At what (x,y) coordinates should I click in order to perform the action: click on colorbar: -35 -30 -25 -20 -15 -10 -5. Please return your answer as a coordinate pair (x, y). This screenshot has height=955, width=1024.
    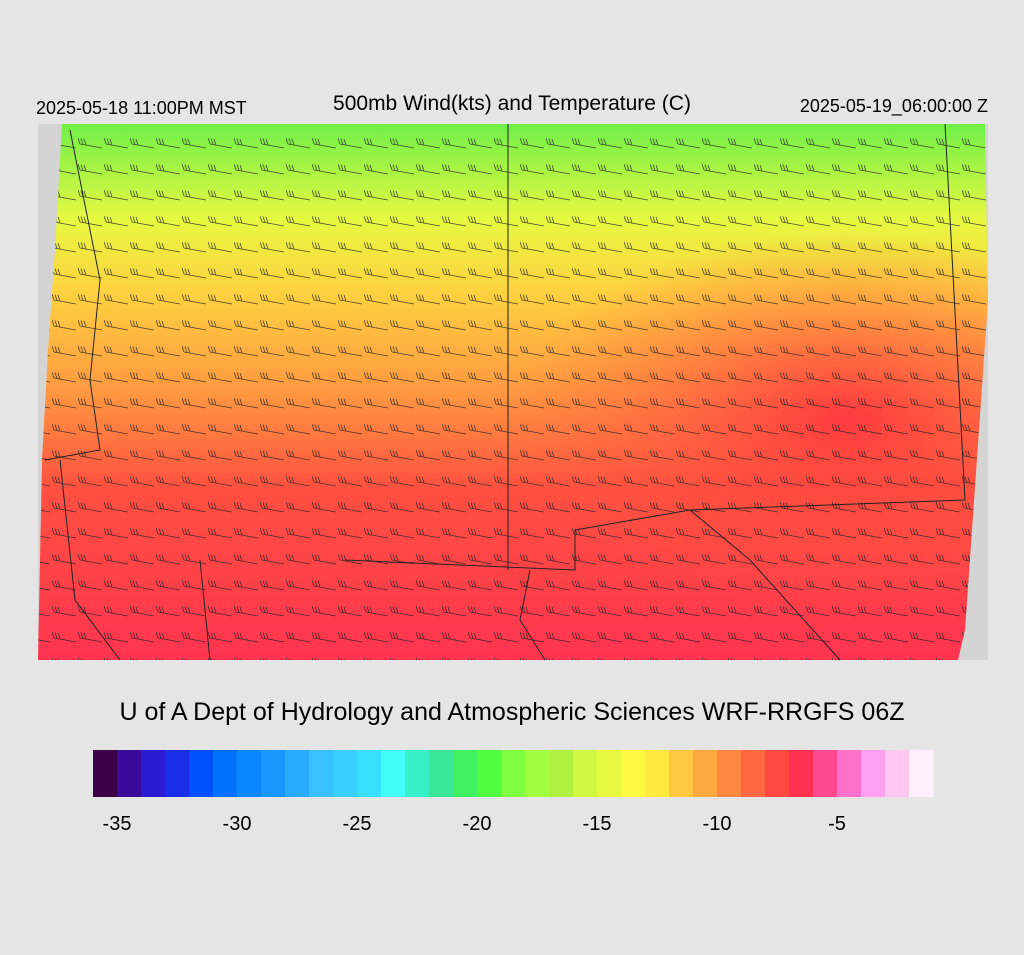
    Looking at the image, I should click on (513, 792).